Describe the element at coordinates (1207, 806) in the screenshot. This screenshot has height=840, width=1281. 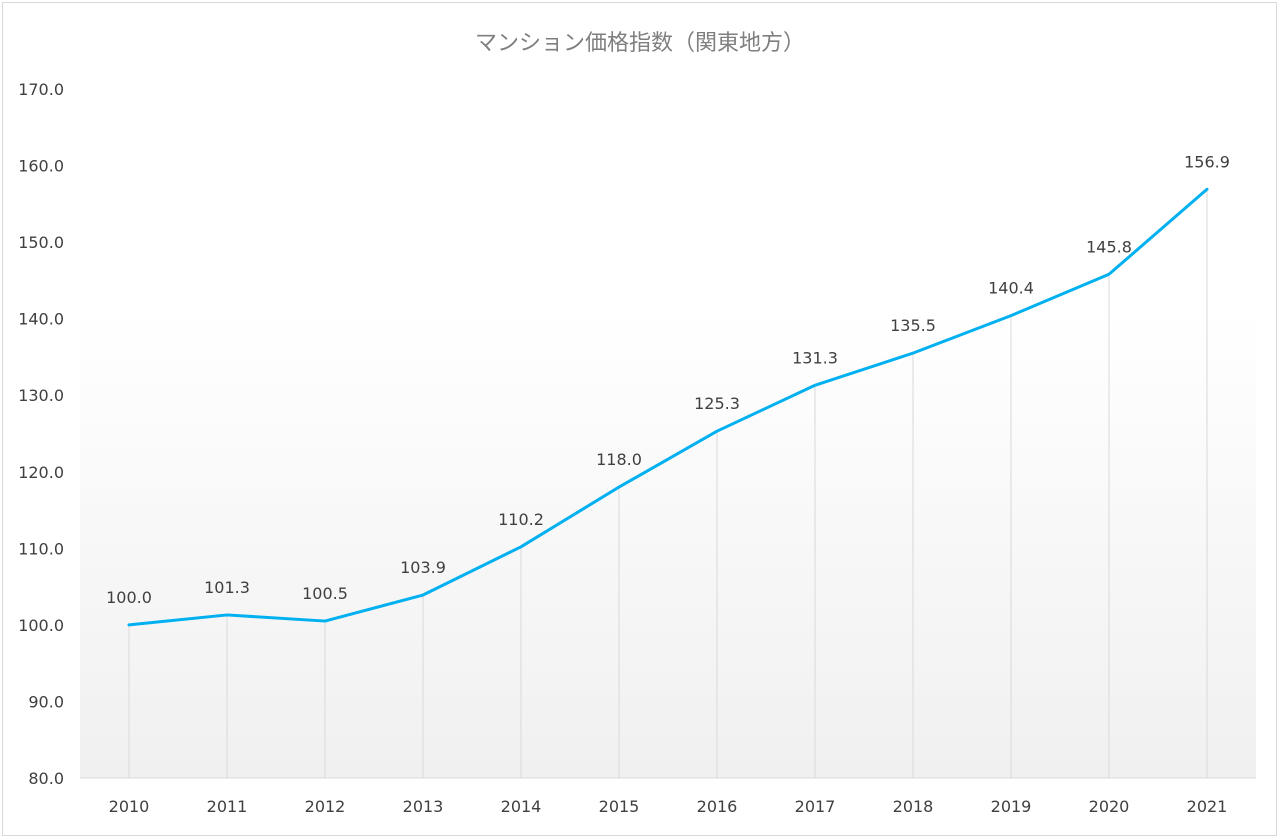
I see `x-tick-label: 2021` at that location.